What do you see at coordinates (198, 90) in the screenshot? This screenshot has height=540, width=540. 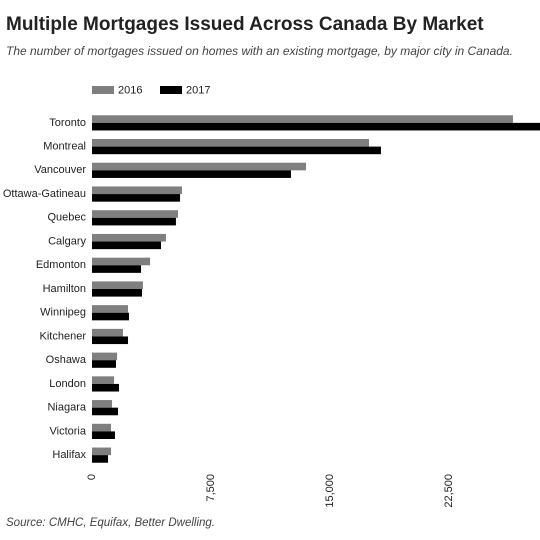 I see `legend-label: 2017` at bounding box center [198, 90].